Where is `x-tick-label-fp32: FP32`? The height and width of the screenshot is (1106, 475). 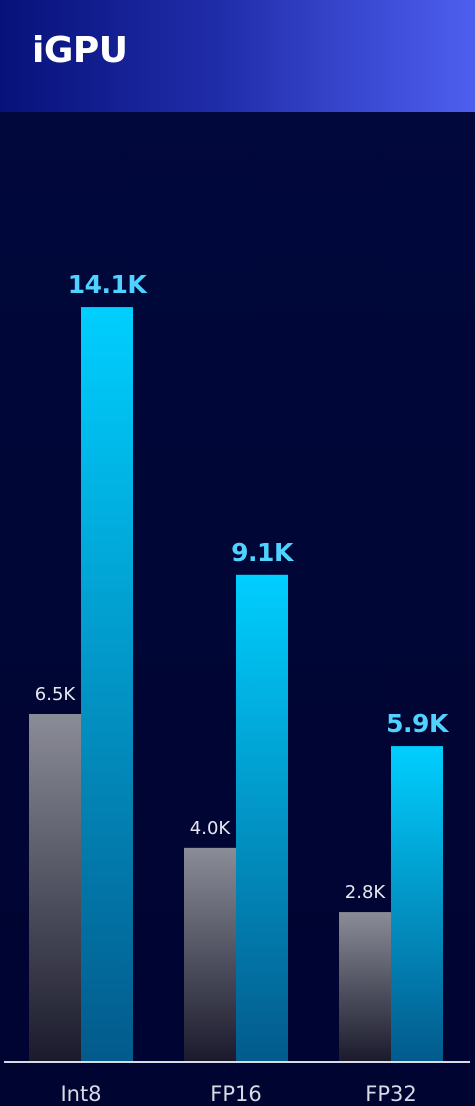
x-tick-label-fp32: FP32 is located at coordinates (390, 1094).